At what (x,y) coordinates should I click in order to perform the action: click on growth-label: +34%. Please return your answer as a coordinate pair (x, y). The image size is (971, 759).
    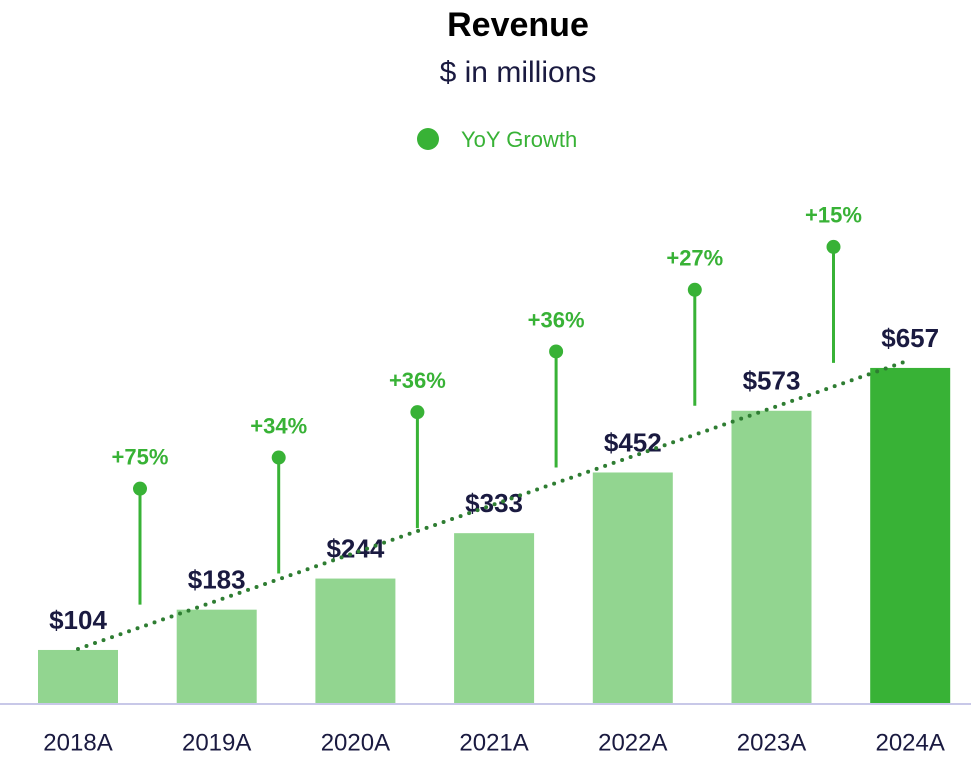
    Looking at the image, I should click on (278, 425).